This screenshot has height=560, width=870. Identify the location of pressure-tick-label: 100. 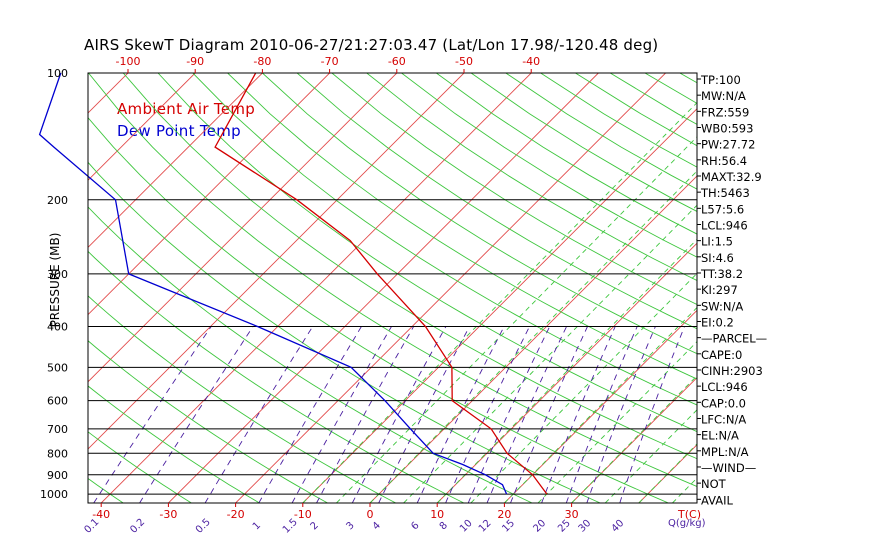
(57, 73).